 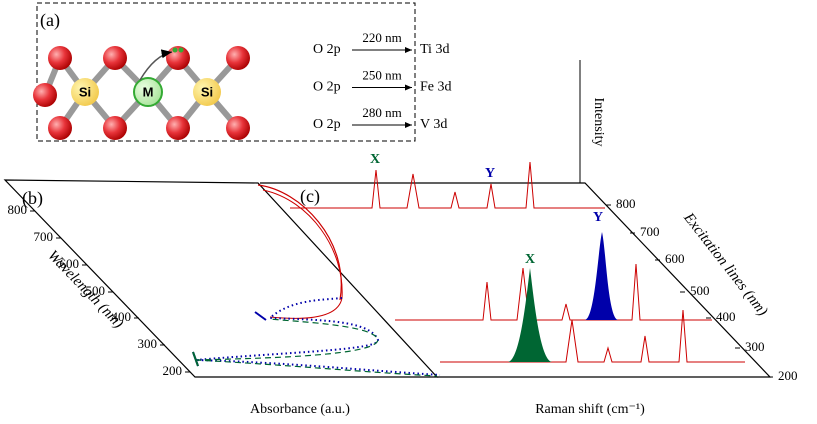 I want to click on orbital: V 3d, so click(x=433, y=124).